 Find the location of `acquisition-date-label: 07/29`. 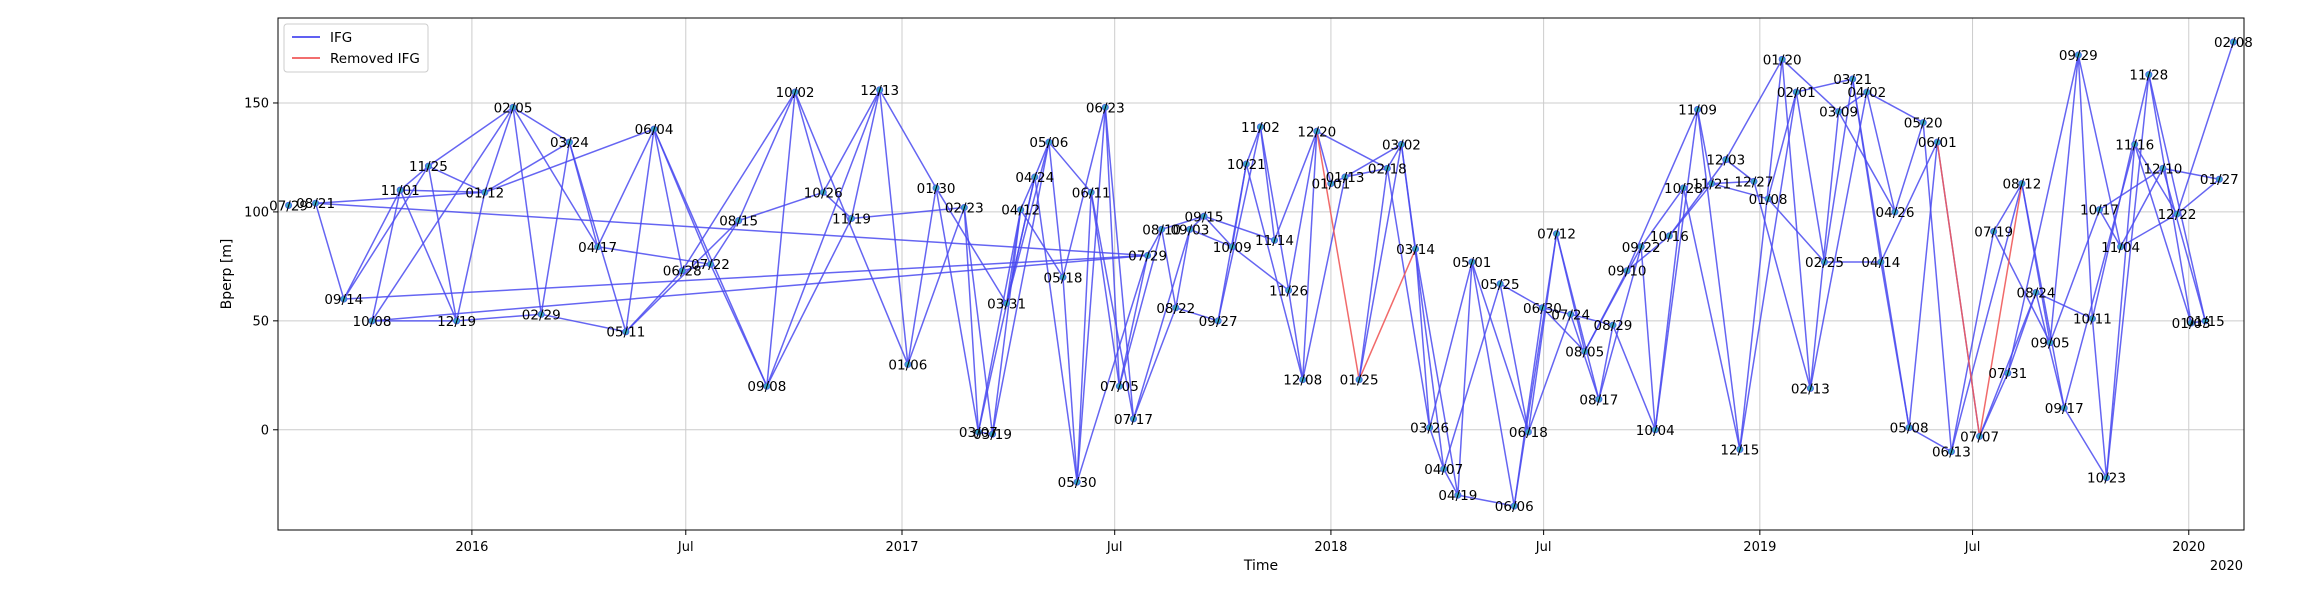

acquisition-date-label: 07/29 is located at coordinates (1147, 256).